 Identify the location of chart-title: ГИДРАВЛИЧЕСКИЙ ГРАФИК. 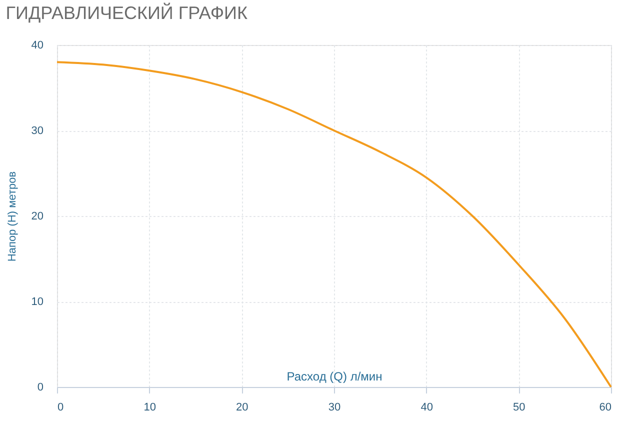
(127, 12).